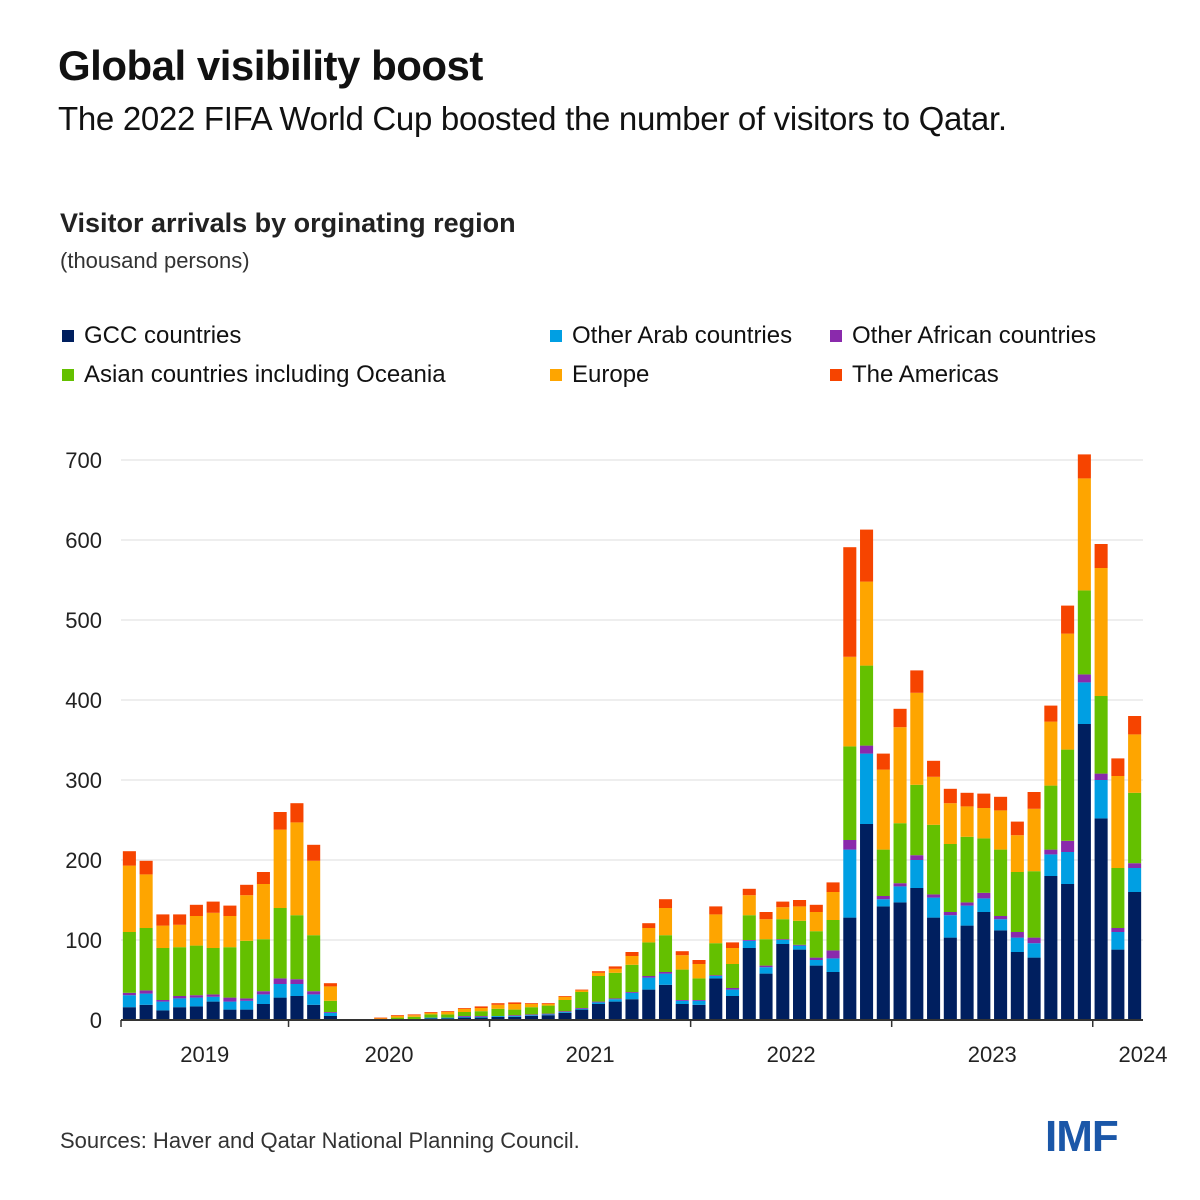 Image resolution: width=1200 pixels, height=1200 pixels. Describe the element at coordinates (96, 1020) in the screenshot. I see `y-tick-label: 0` at that location.